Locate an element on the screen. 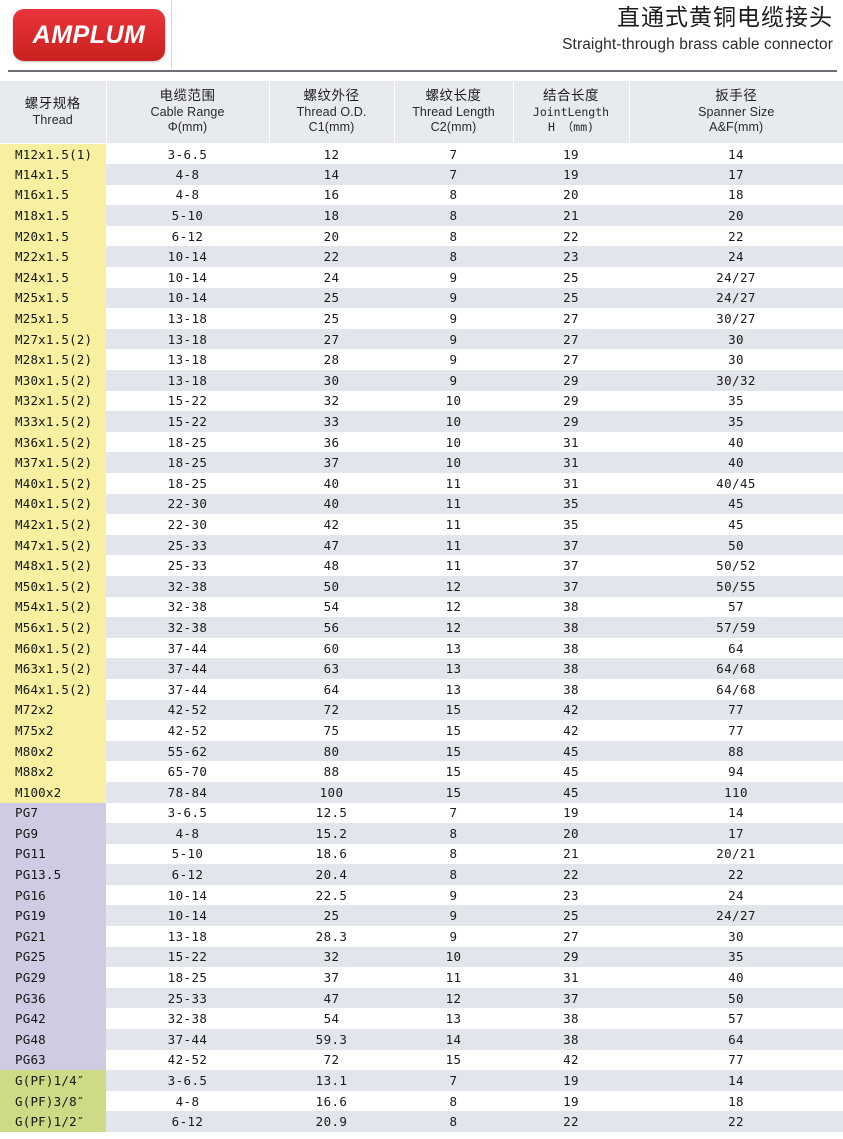  cell-cable-range: 4-8 is located at coordinates (187, 174).